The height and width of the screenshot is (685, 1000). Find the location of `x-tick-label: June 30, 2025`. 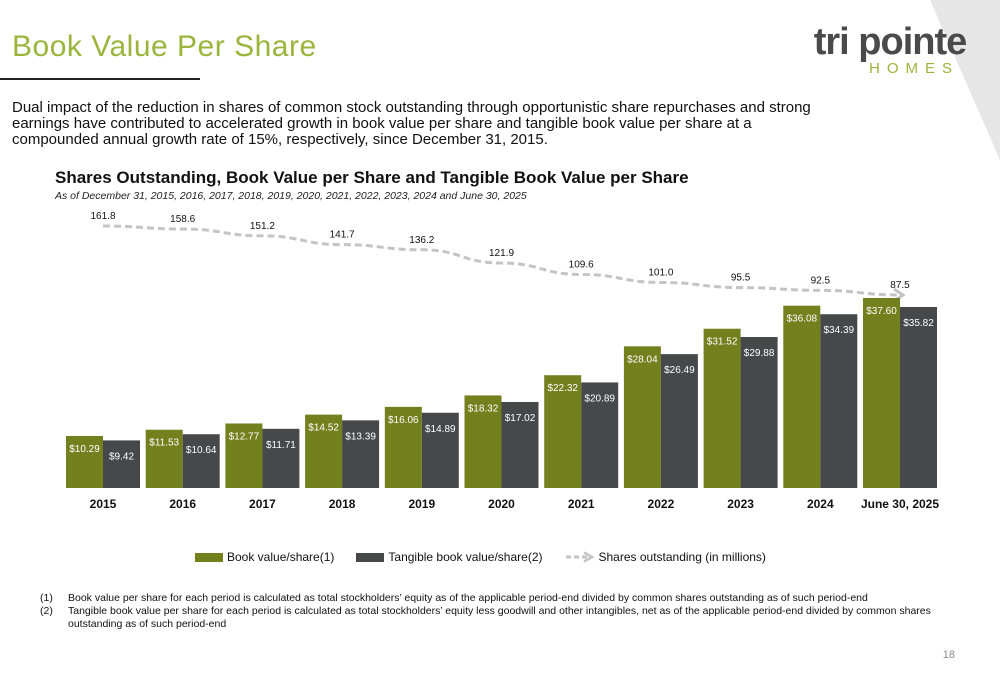

x-tick-label: June 30, 2025 is located at coordinates (900, 504).